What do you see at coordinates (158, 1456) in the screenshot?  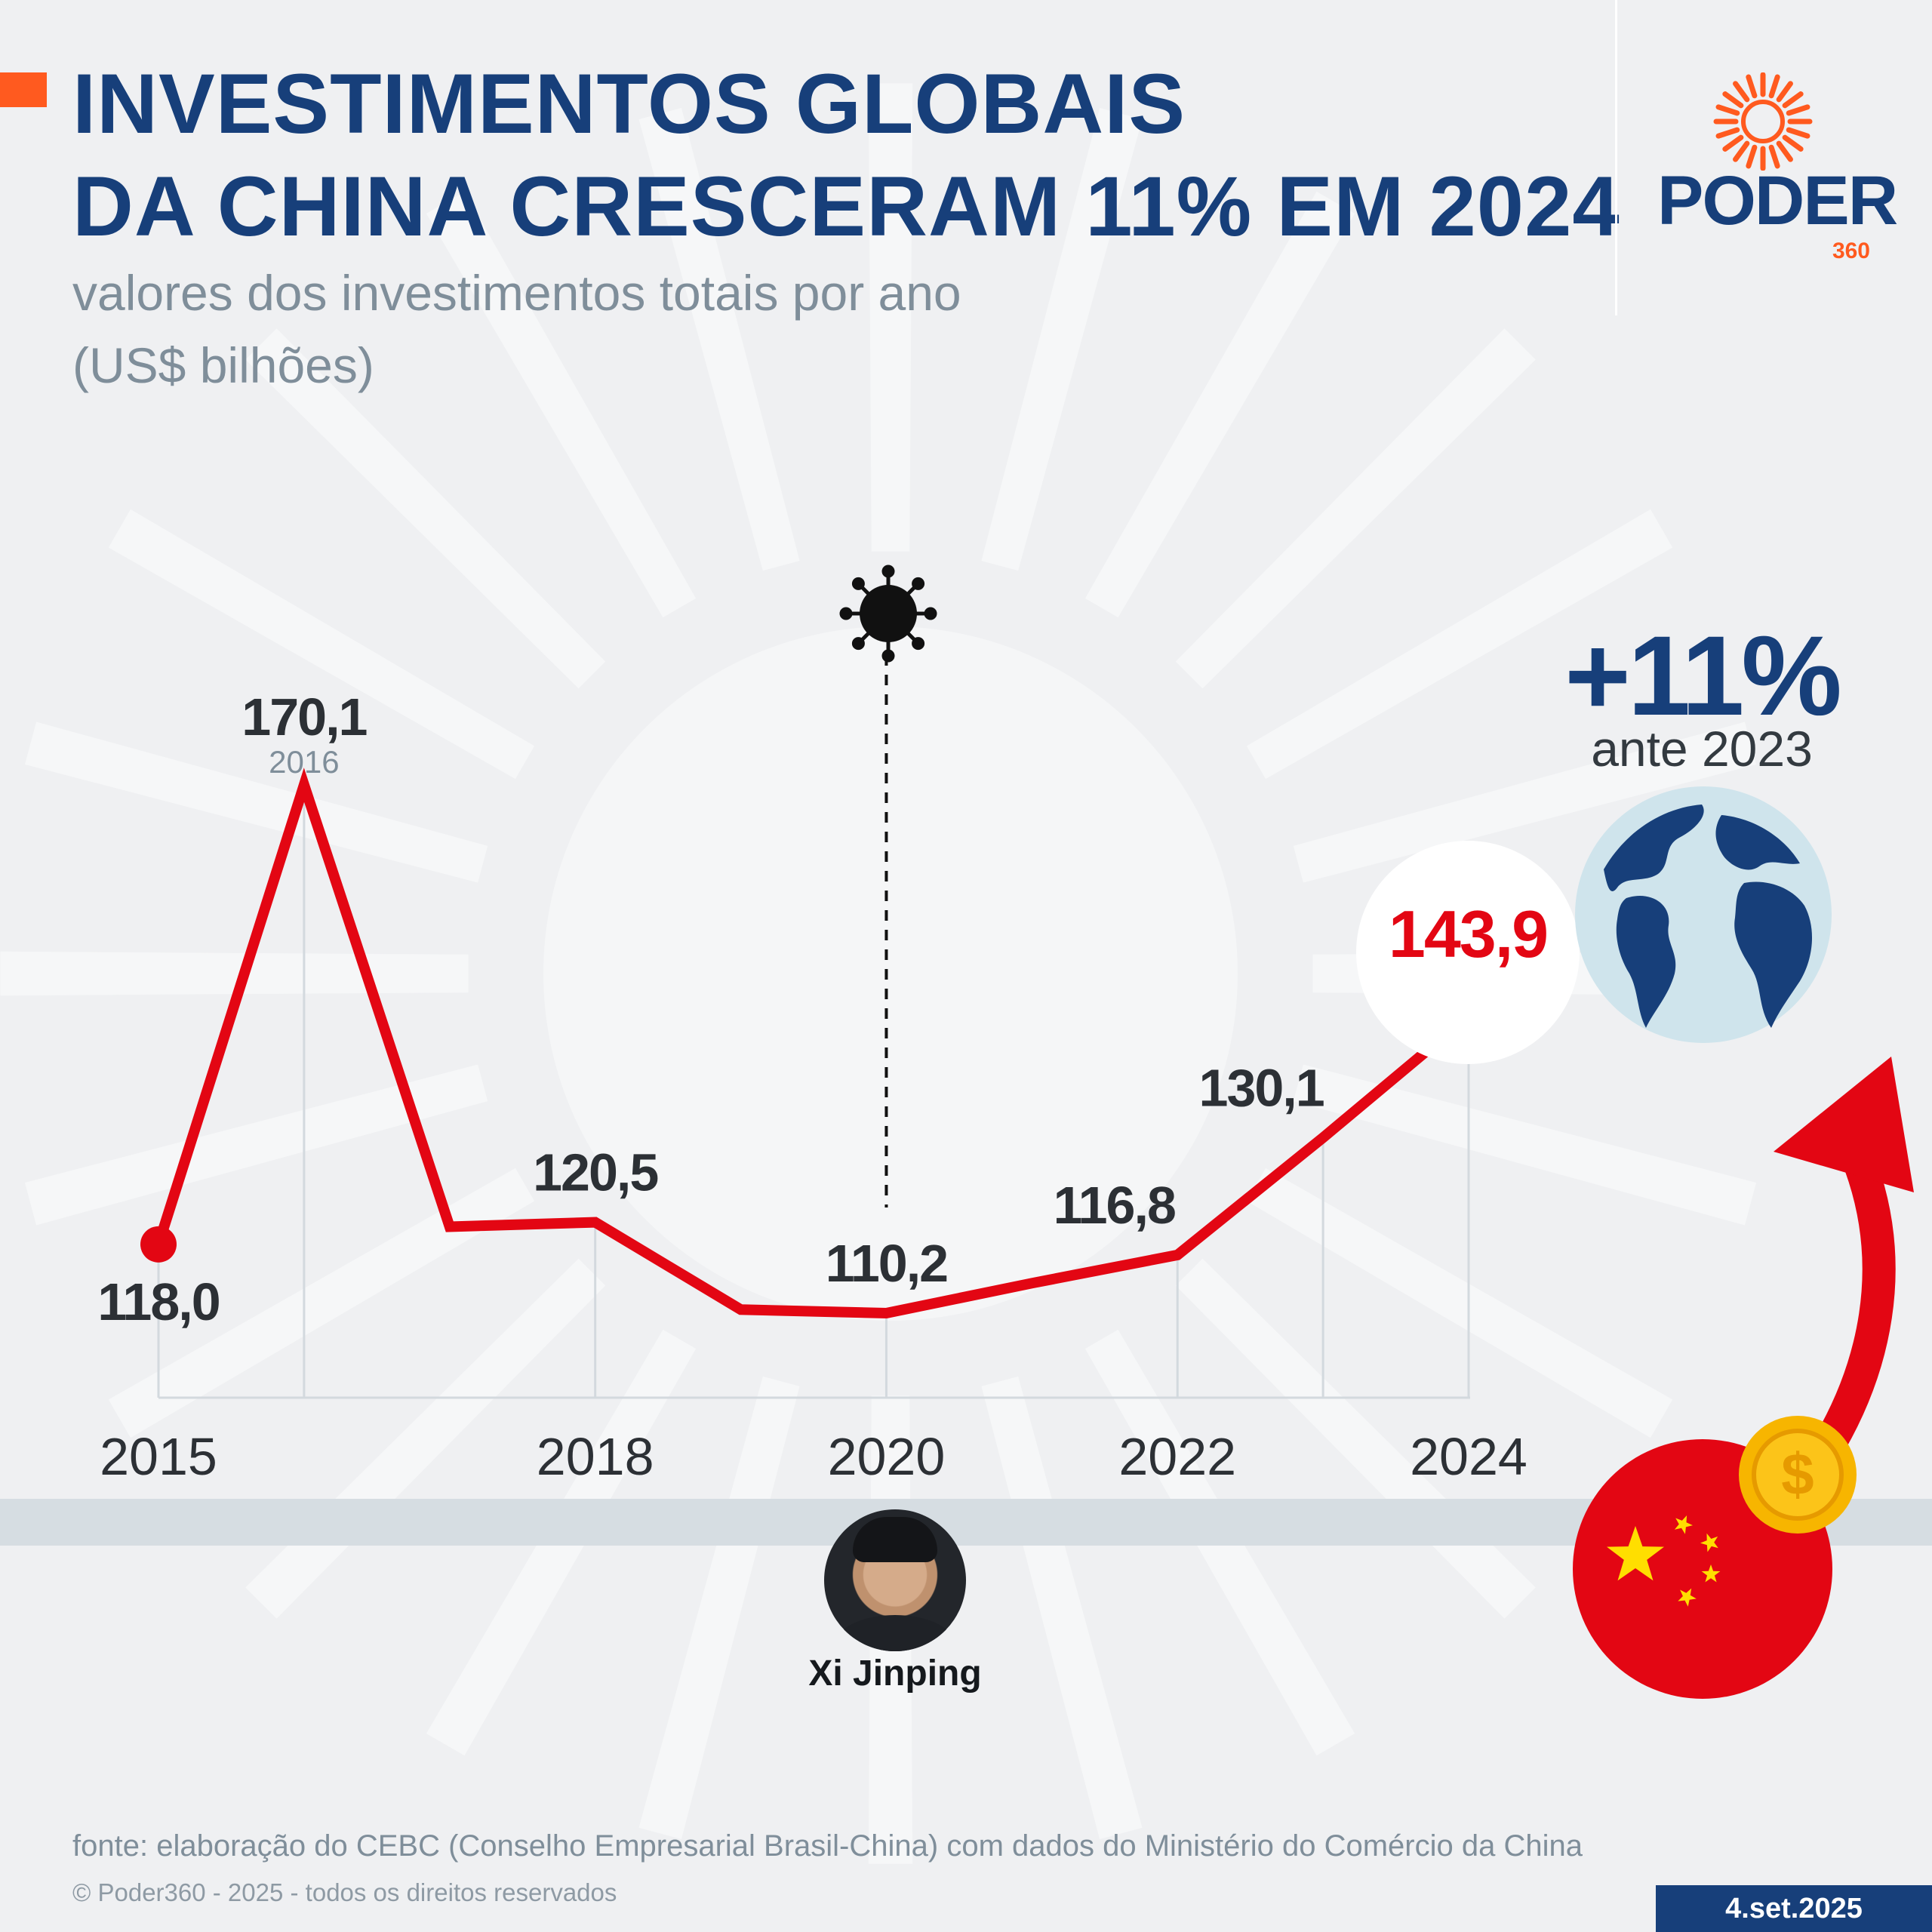 I see `x-tick-label: 2015` at bounding box center [158, 1456].